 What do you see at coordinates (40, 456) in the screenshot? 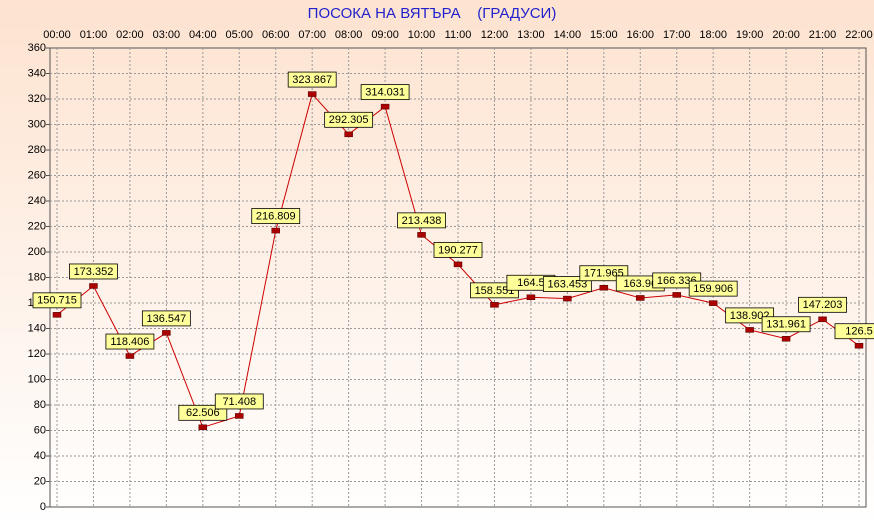
I see `y-tick-label: 40` at bounding box center [40, 456].